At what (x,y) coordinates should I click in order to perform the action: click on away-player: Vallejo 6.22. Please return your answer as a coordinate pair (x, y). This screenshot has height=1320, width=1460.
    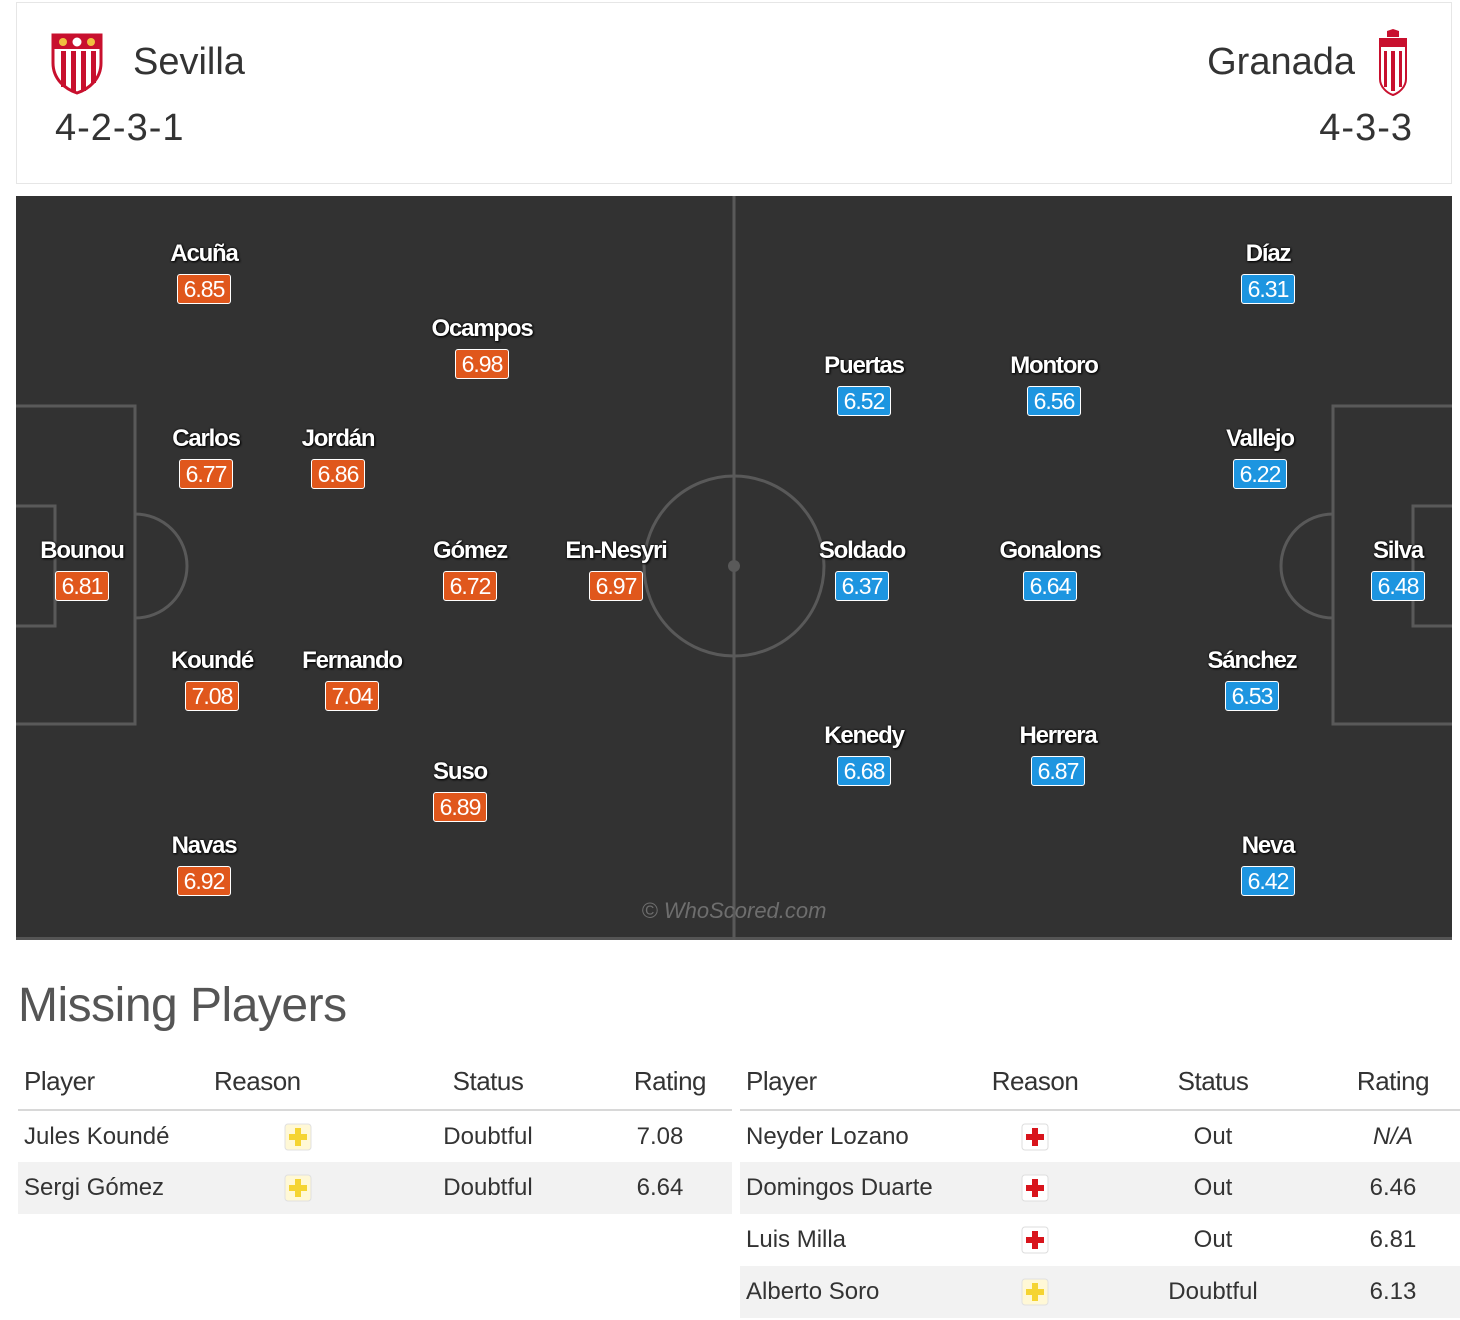
    Looking at the image, I should click on (1260, 457).